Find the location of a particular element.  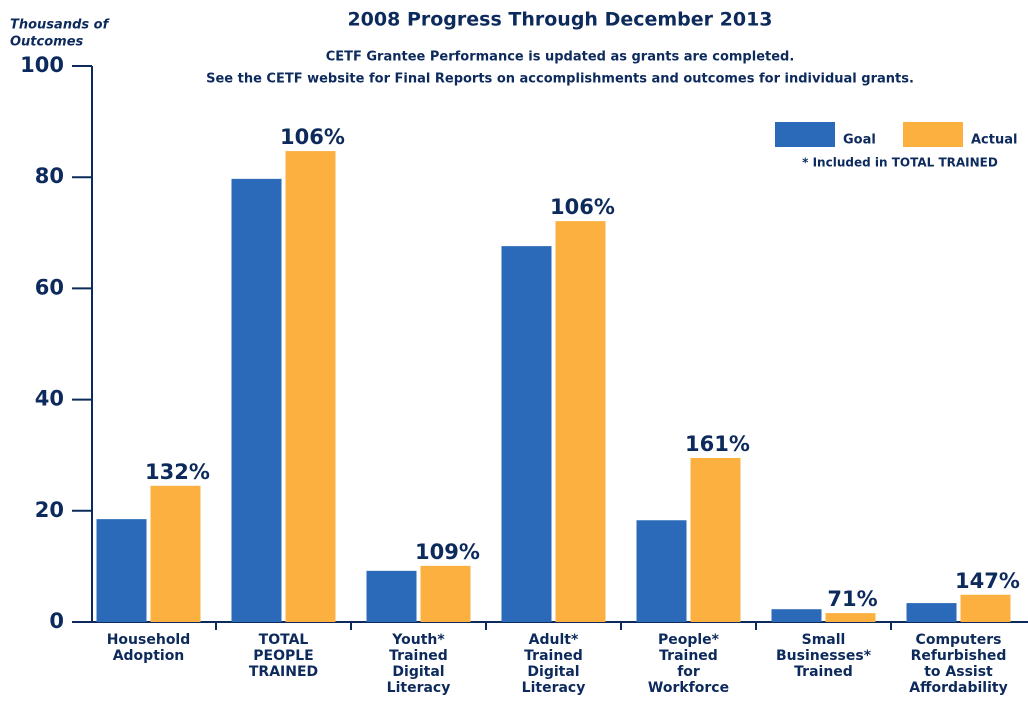

y-tick-label: 60 is located at coordinates (49, 287).